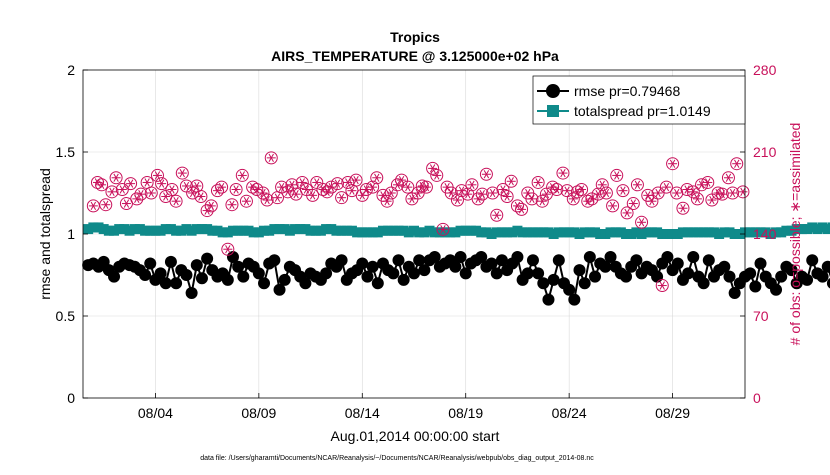 The image size is (830, 475). I want to click on y2-axis-label: # of obs: o=possible; ∗=assimilated, so click(795, 234).